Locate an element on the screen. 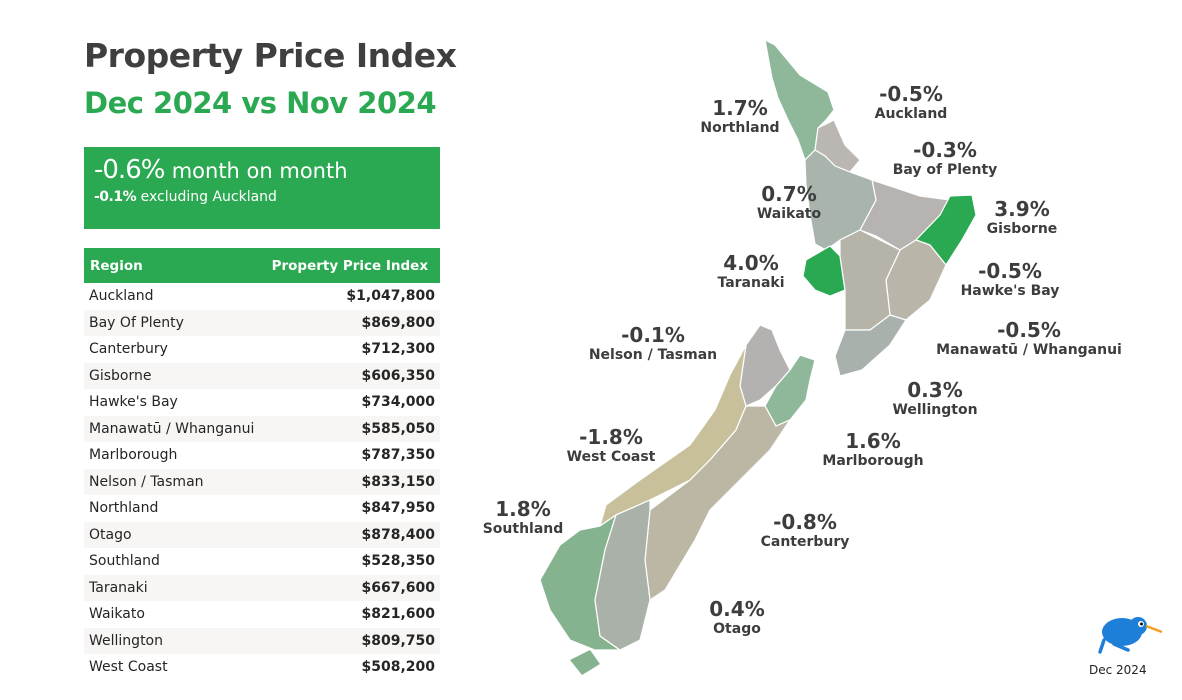 This screenshot has height=700, width=1182. ppi-cell: $878,400 is located at coordinates (352, 534).